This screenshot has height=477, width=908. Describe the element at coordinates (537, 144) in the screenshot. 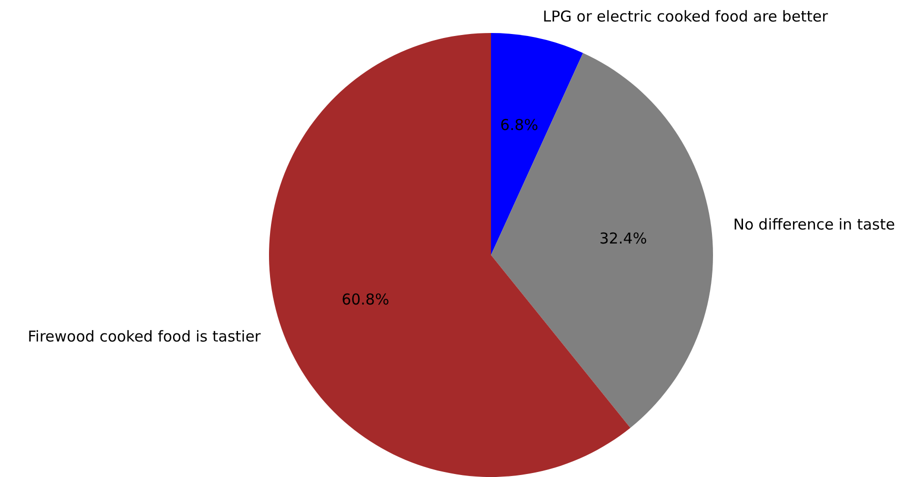

I see `pie-slice` at that location.